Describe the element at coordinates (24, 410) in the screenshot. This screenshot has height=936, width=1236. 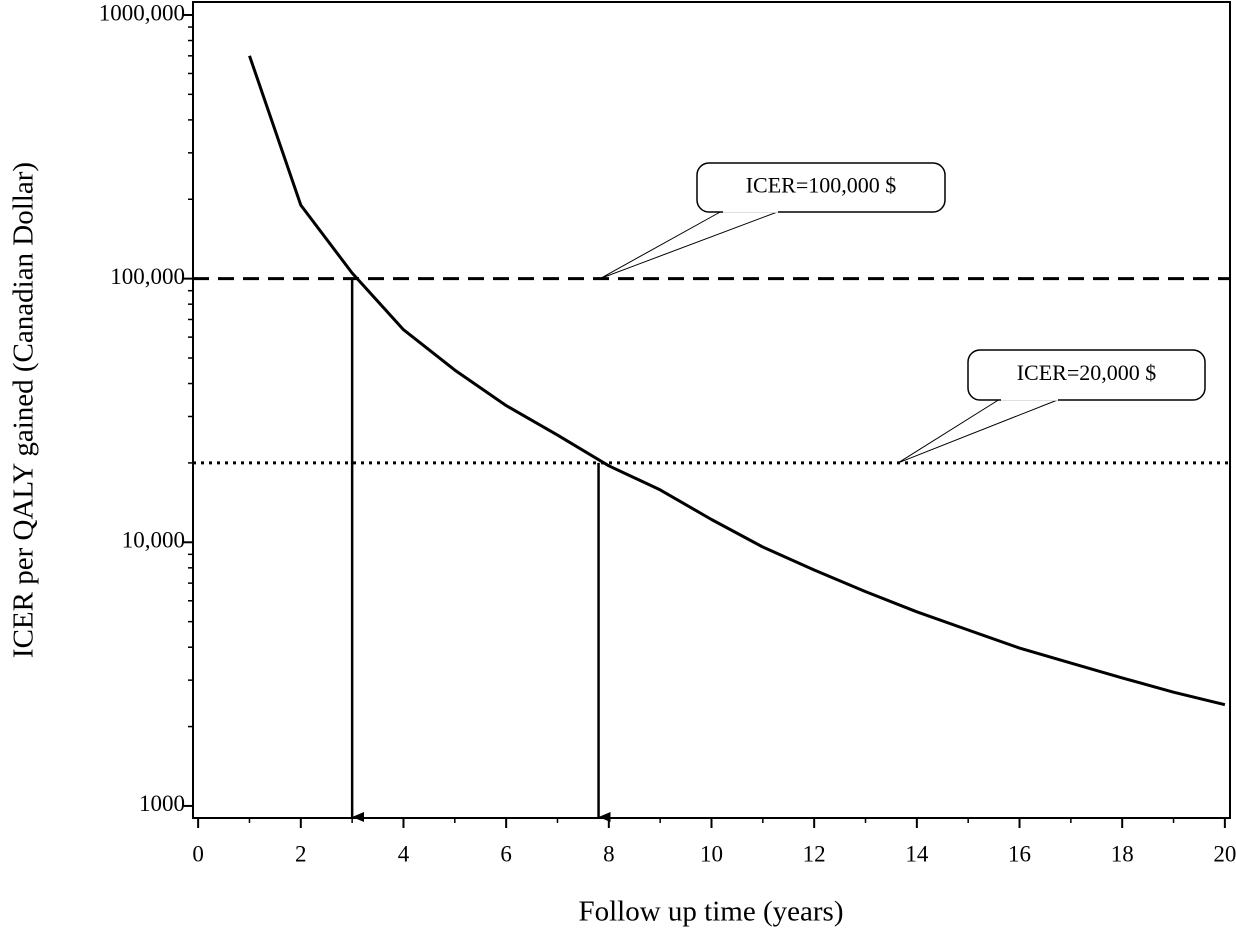
I see `y-axis-label: ICER per QALY gained (Canadian Dollar)` at that location.